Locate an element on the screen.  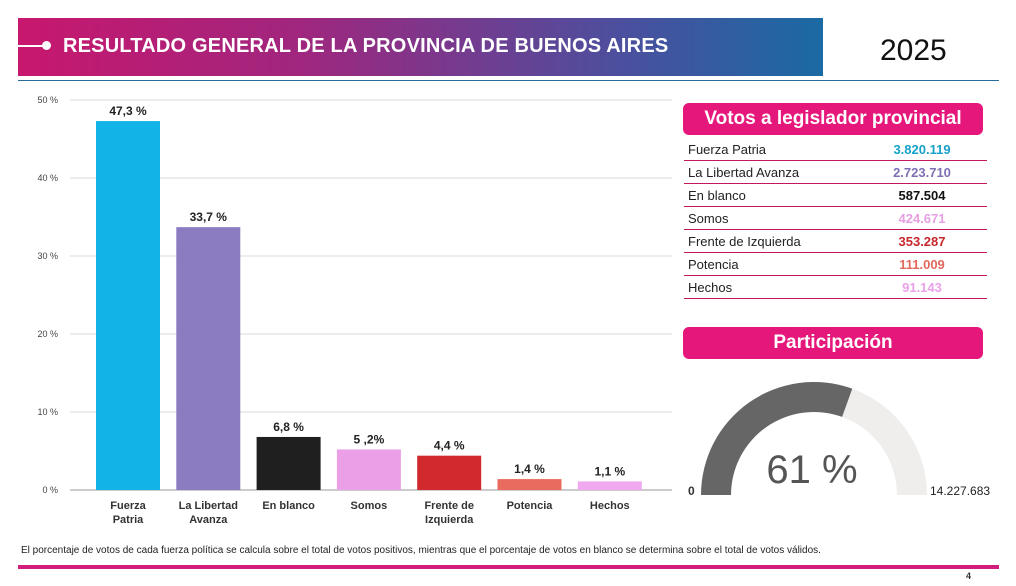
y-tick-label: 10 % is located at coordinates (47, 412).